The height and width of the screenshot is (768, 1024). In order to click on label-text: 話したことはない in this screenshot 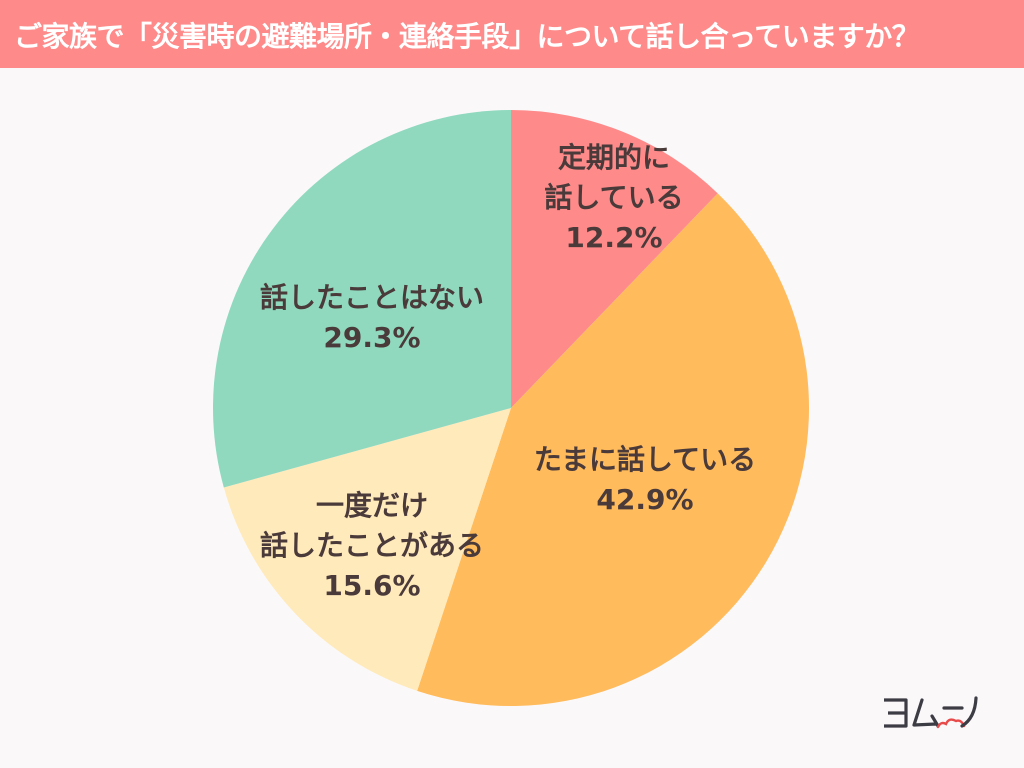, I will do `click(372, 297)`.